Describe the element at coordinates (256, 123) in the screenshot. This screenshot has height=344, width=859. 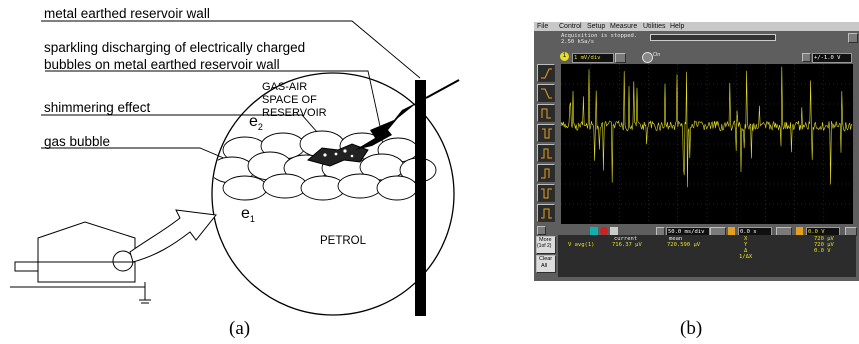
I see `e2-label: e2` at that location.